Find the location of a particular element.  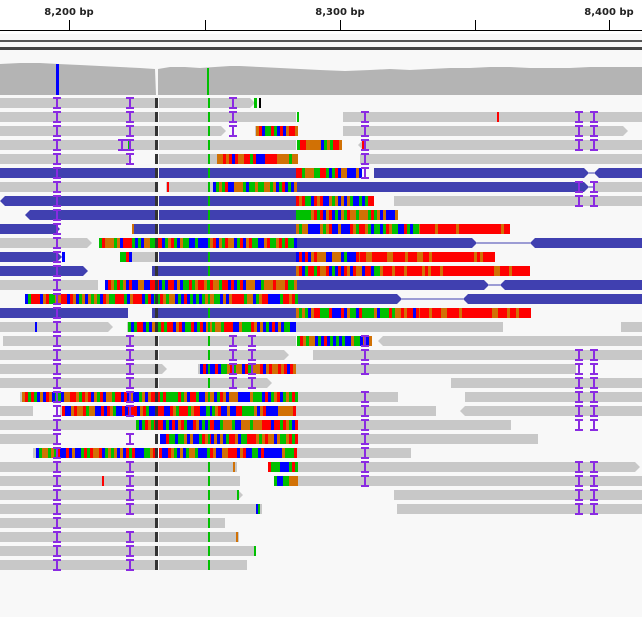

coverage-track is located at coordinates (321, 73).